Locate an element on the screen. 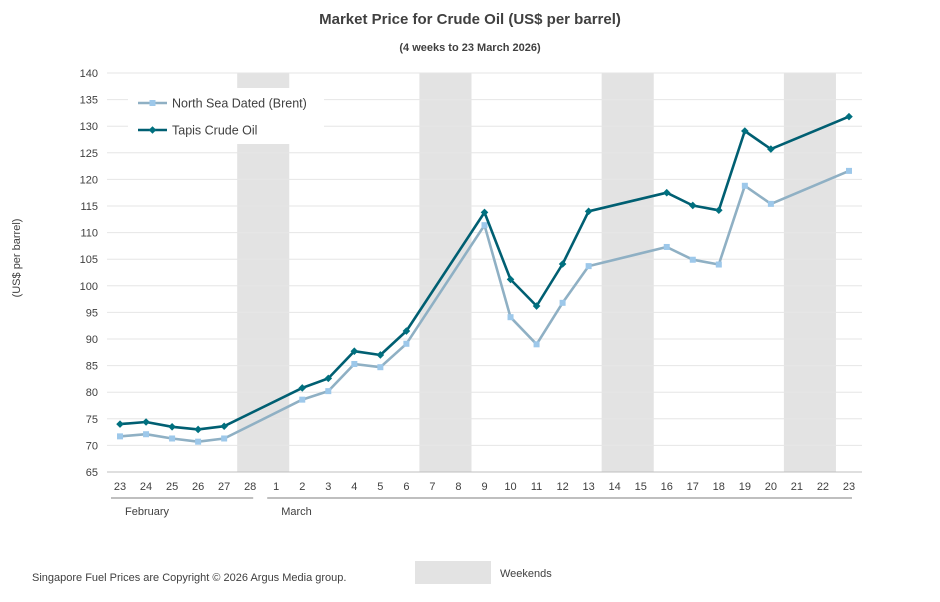  x-tick-label: 17 is located at coordinates (693, 487).